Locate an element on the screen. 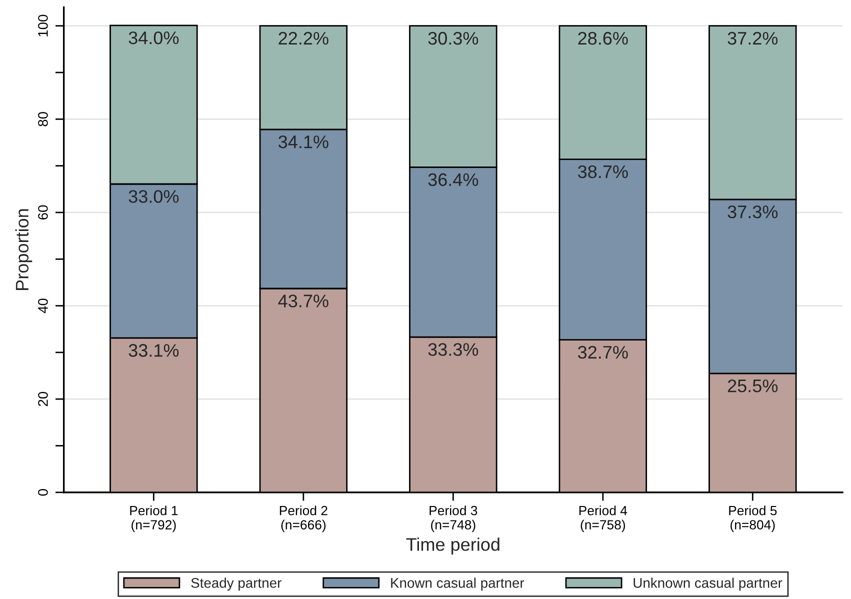 The width and height of the screenshot is (851, 599). x-tick-label: Period 4 (n=758) is located at coordinates (603, 519).